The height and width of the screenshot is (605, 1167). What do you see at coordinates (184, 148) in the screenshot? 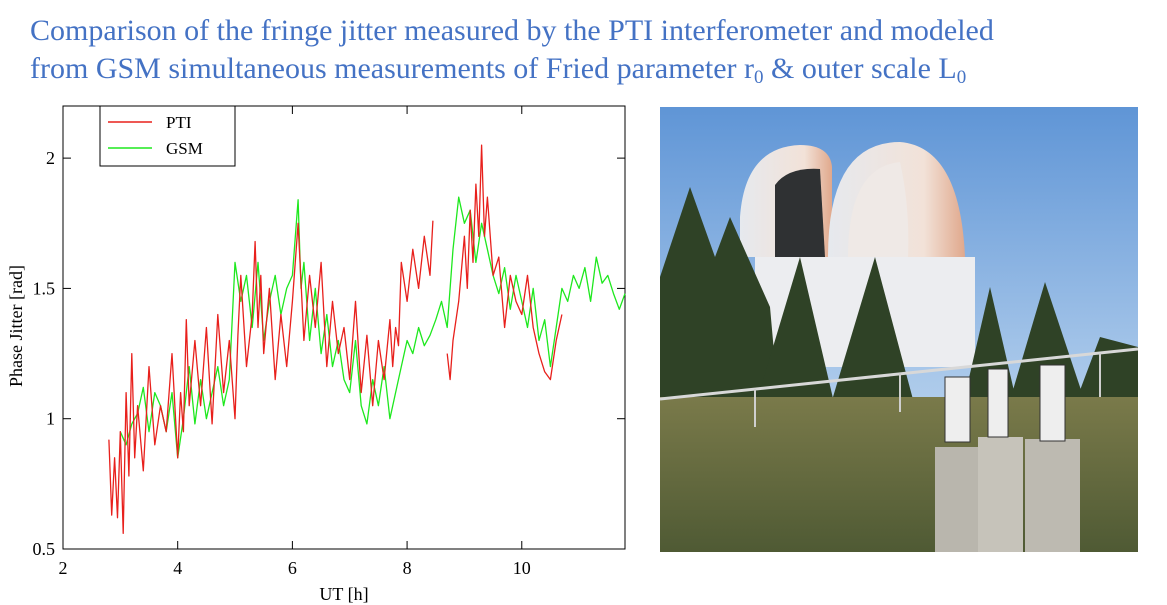
I see `legend-label-gsm: GSM` at bounding box center [184, 148].